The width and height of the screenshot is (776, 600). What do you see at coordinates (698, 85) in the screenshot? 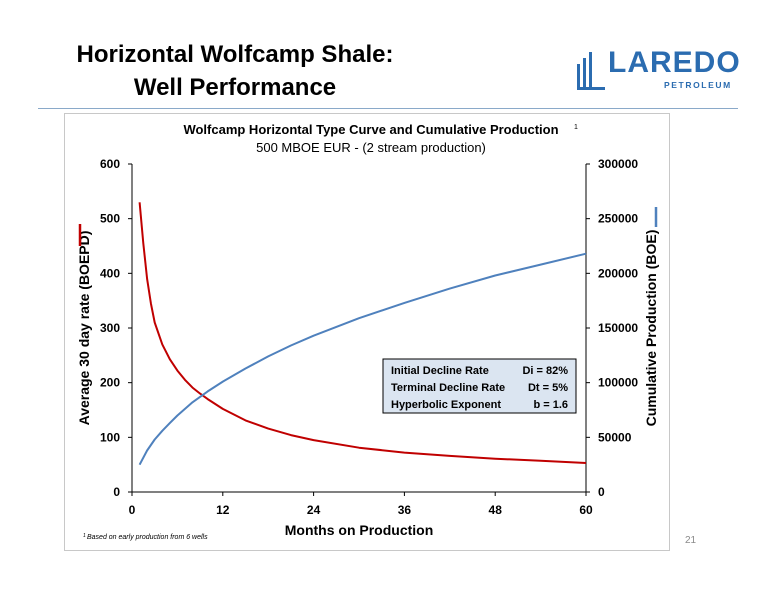
I see `logo-subtitle: PETROLEUM` at bounding box center [698, 85].